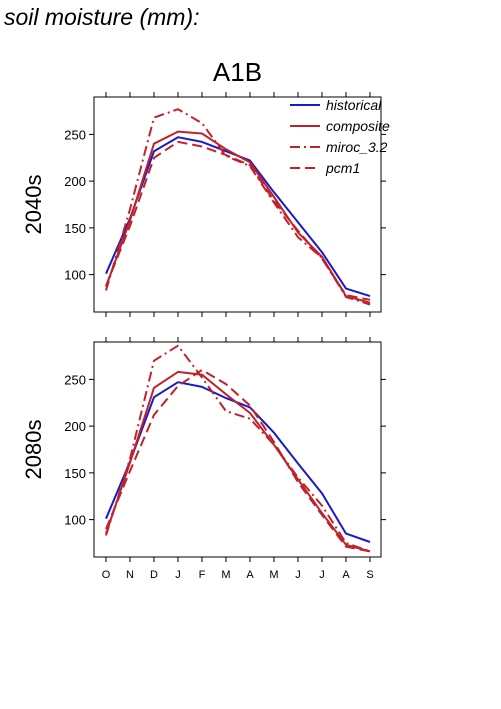 Image resolution: width=501 pixels, height=709 pixels. What do you see at coordinates (202, 575) in the screenshot?
I see `x-tick-label: F` at bounding box center [202, 575].